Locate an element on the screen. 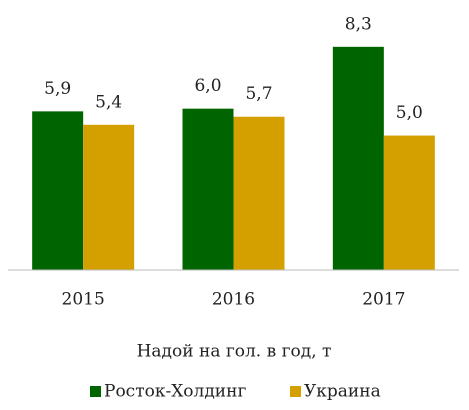  value-label: 5,7 is located at coordinates (258, 94).